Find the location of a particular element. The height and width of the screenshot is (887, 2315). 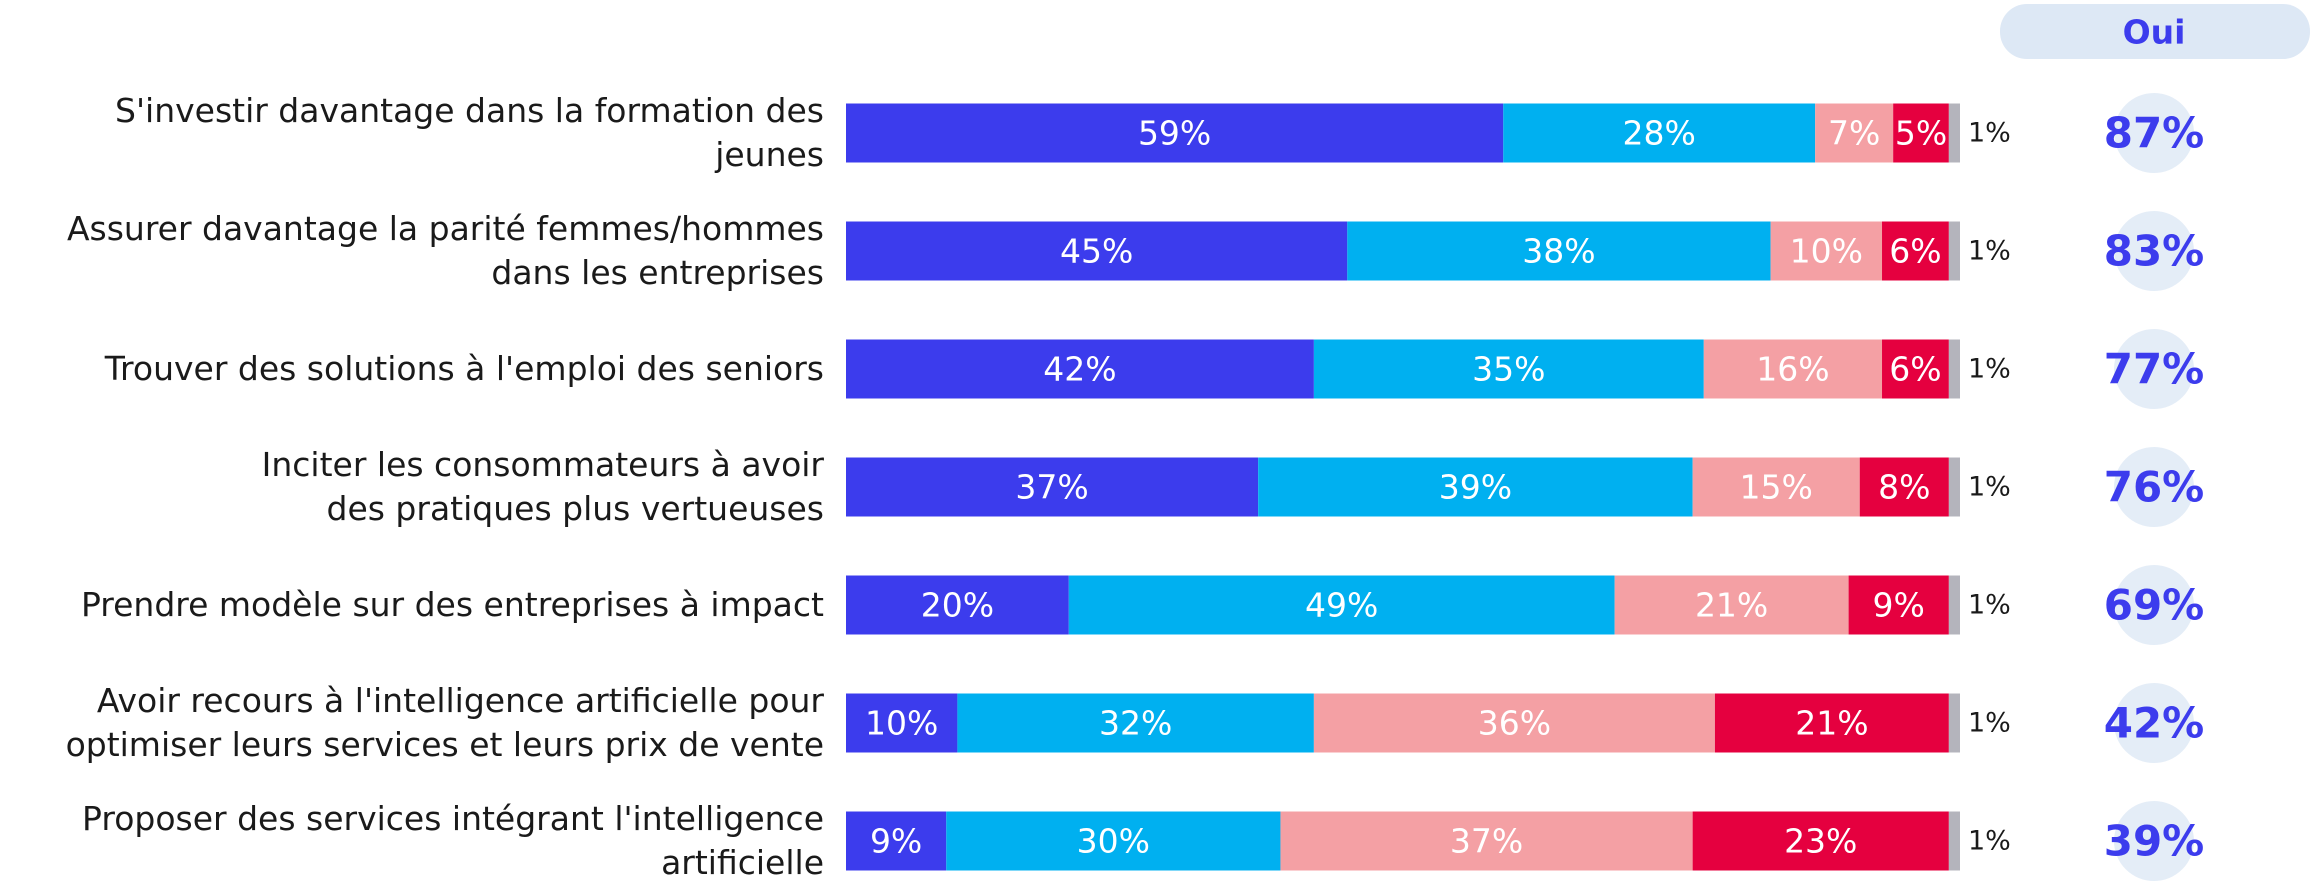

data-label: 7% is located at coordinates (1854, 133).